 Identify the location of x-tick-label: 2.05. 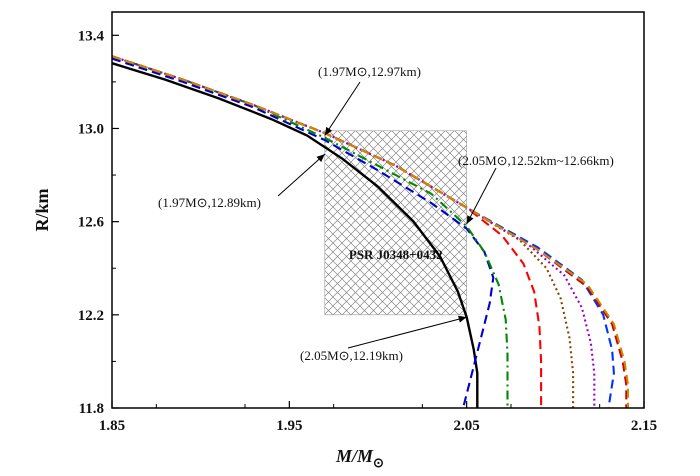
(467, 426).